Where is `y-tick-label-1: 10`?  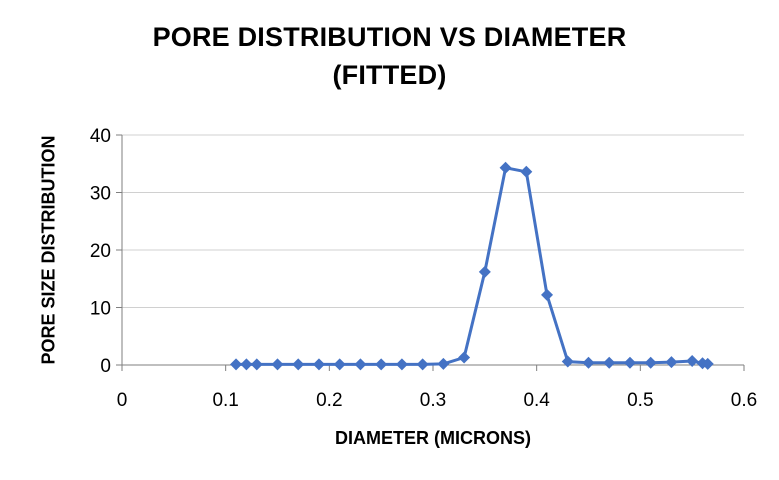
y-tick-label-1: 10 is located at coordinates (100, 309).